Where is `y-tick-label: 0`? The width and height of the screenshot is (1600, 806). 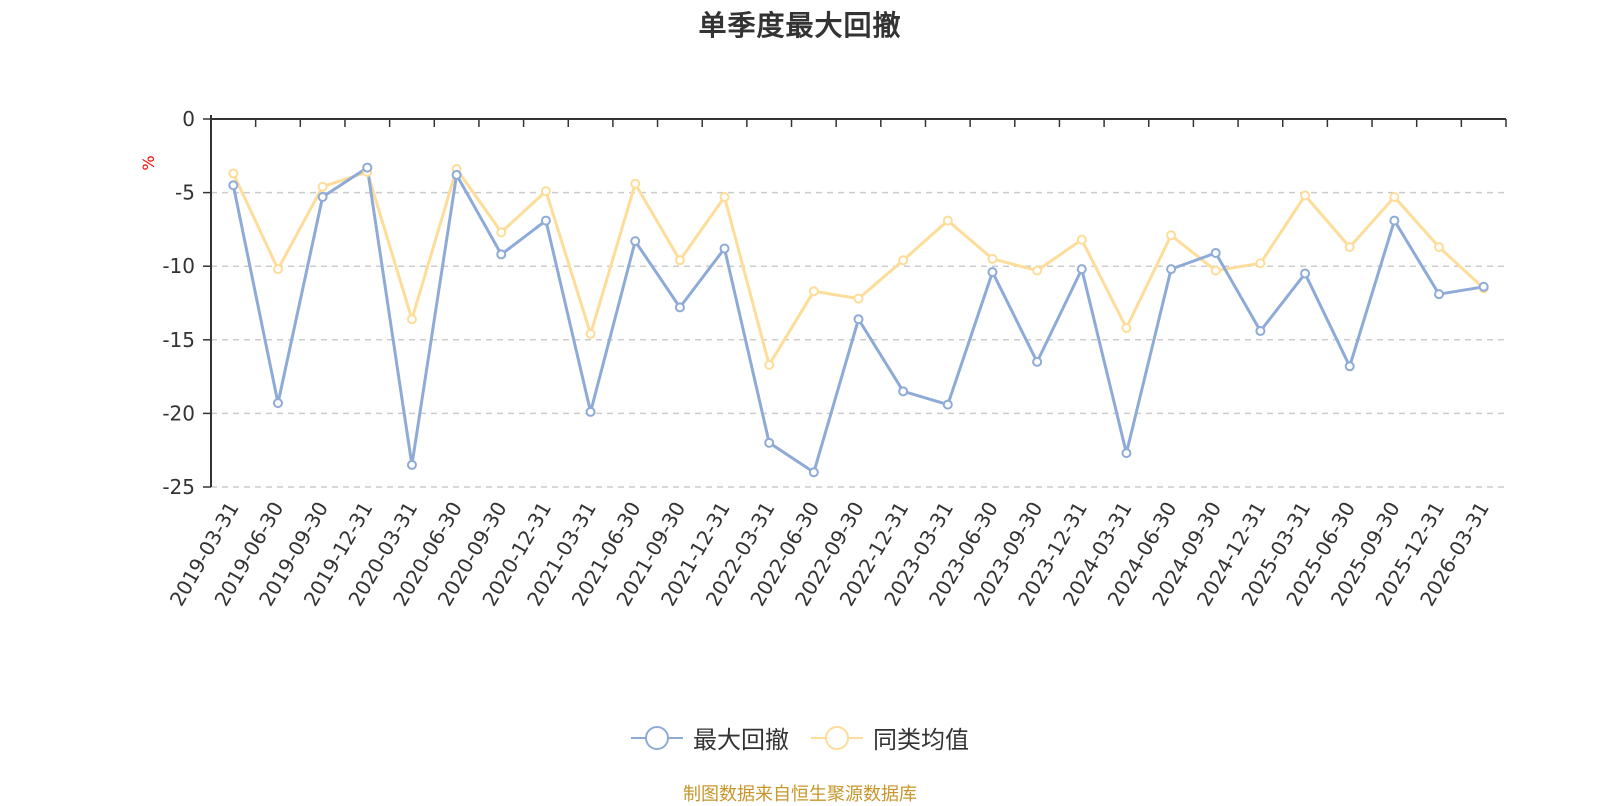 y-tick-label: 0 is located at coordinates (188, 119).